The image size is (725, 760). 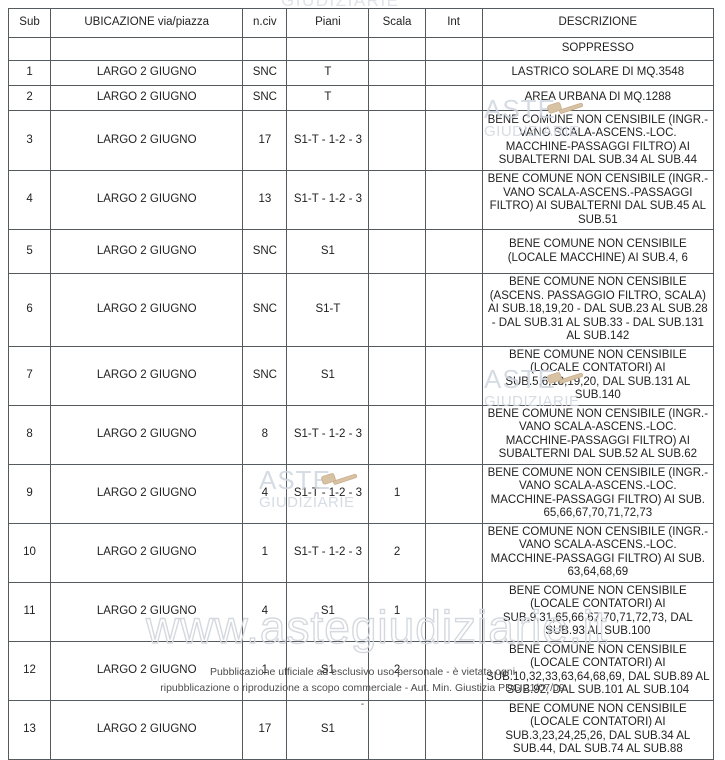 I want to click on cell-sub: 4, so click(x=29, y=200).